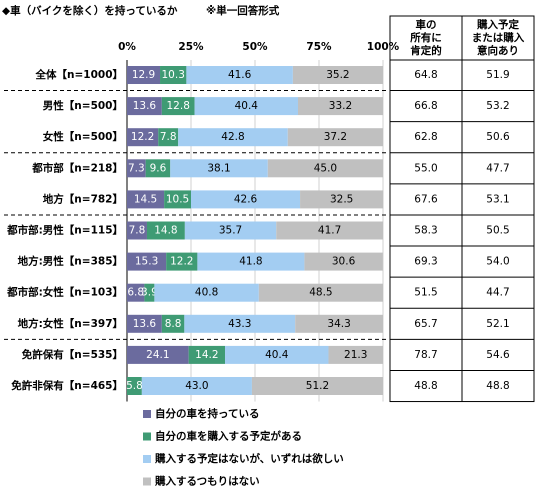 The height and width of the screenshot is (490, 536). I want to click on data-label: 9.6, so click(158, 168).